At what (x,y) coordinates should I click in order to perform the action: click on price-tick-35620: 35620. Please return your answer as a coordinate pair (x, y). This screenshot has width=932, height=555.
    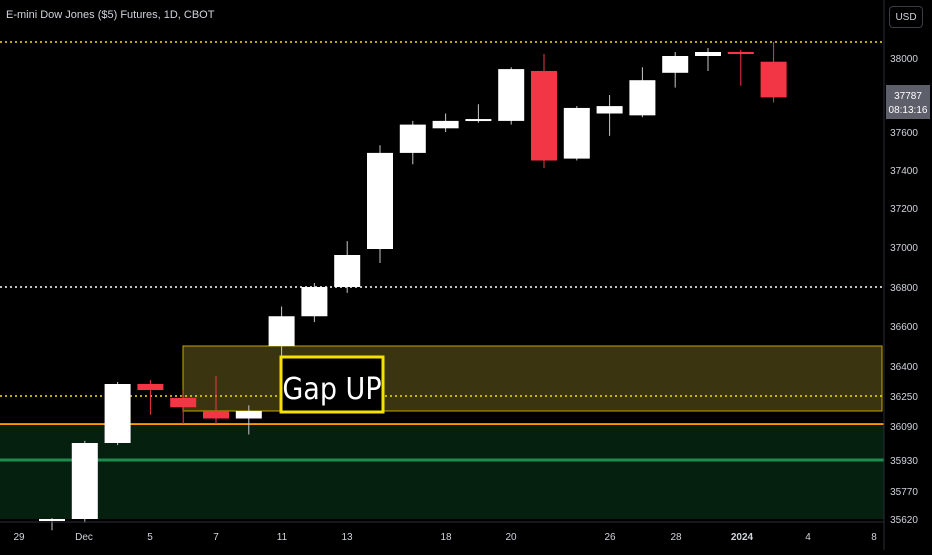
    Looking at the image, I should click on (904, 520).